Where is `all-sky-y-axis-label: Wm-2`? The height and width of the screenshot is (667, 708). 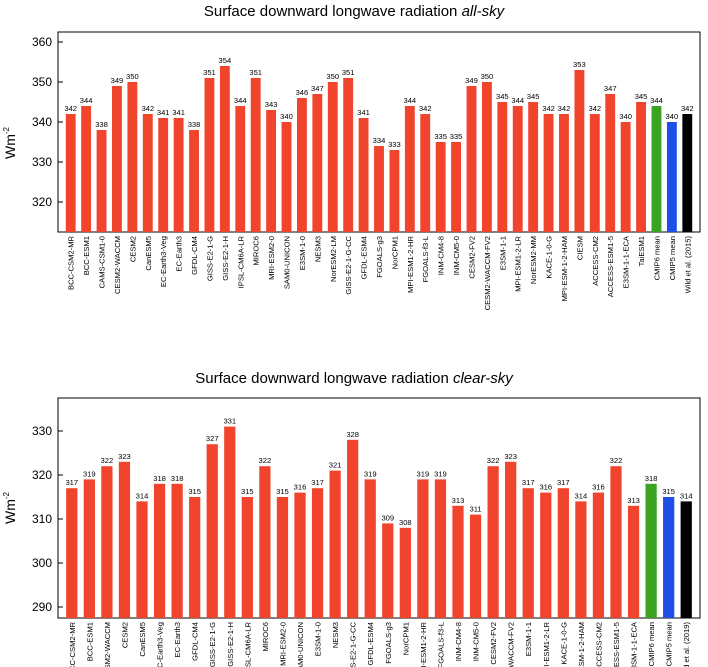
all-sky-y-axis-label: Wm-2 is located at coordinates (10, 142).